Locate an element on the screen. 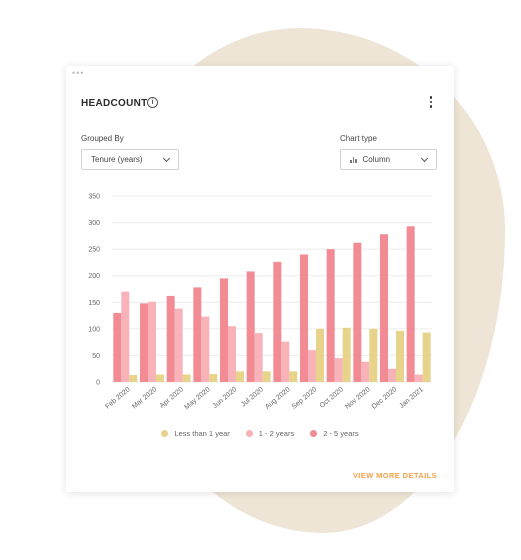 The height and width of the screenshot is (560, 521). y-tick-label: 0 is located at coordinates (98, 383).